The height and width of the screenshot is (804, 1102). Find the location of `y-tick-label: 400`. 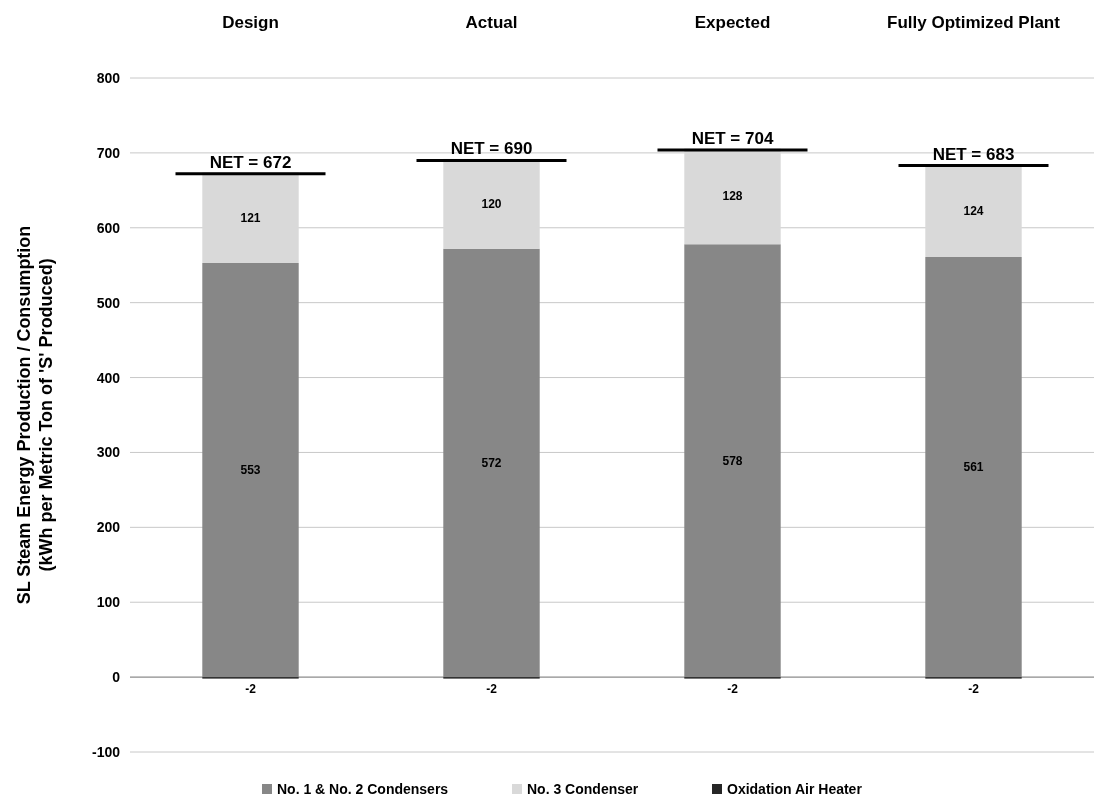

y-tick-label: 400 is located at coordinates (108, 377).